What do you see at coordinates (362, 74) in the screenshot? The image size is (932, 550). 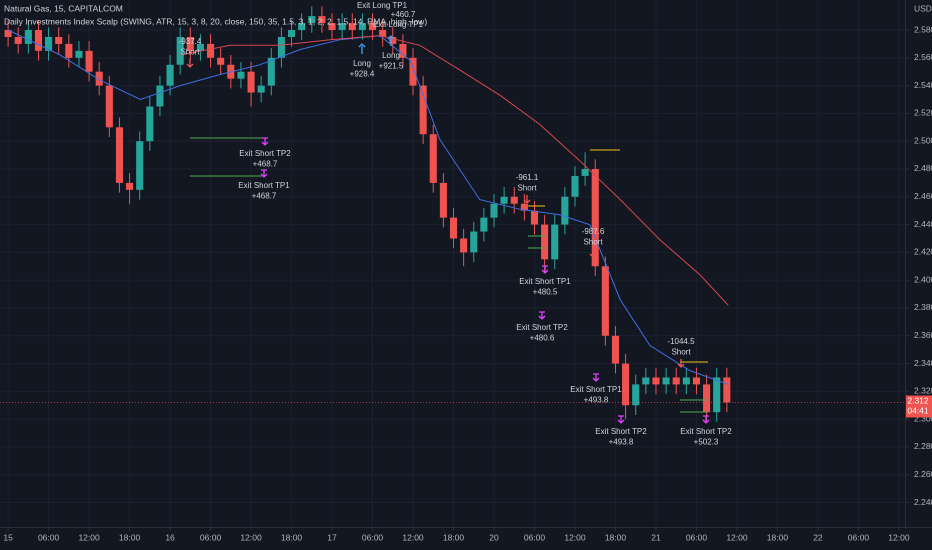 I see `annotation-text: +928.4` at bounding box center [362, 74].